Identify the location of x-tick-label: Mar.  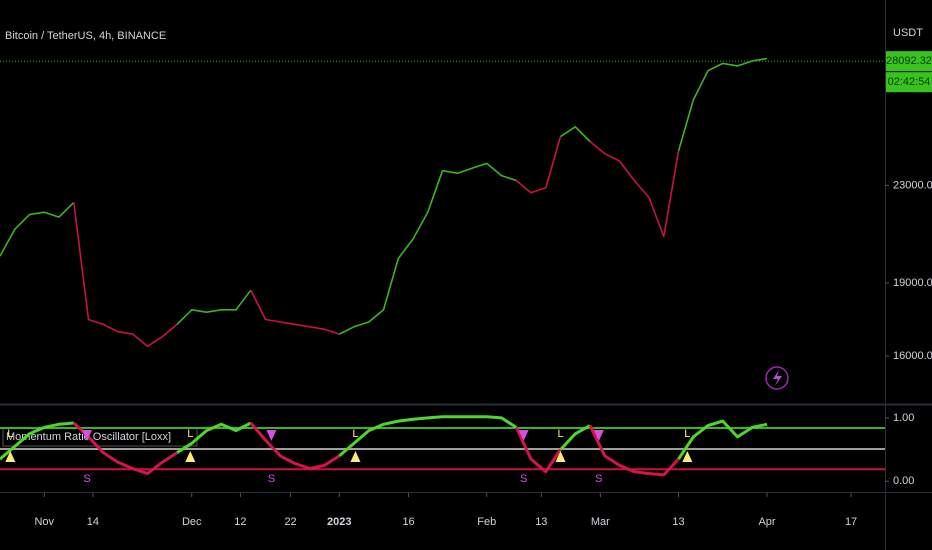
(600, 522).